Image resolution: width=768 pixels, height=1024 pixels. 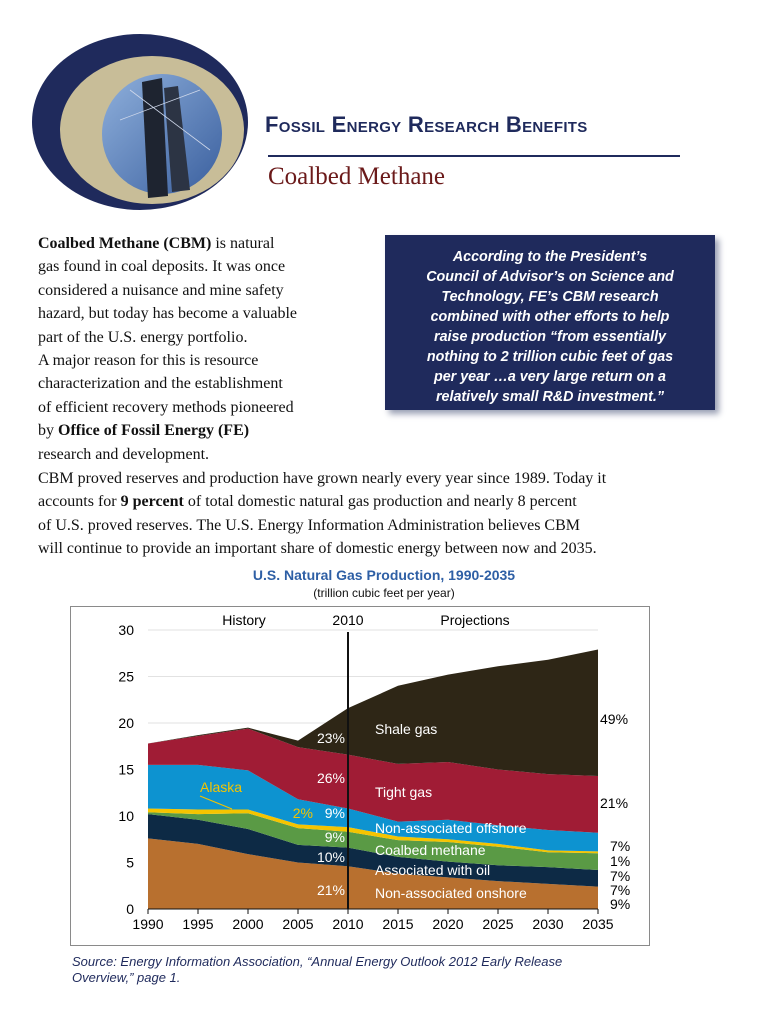 What do you see at coordinates (550, 277) in the screenshot?
I see `quote-line: Council of Advisor’s on Science and` at bounding box center [550, 277].